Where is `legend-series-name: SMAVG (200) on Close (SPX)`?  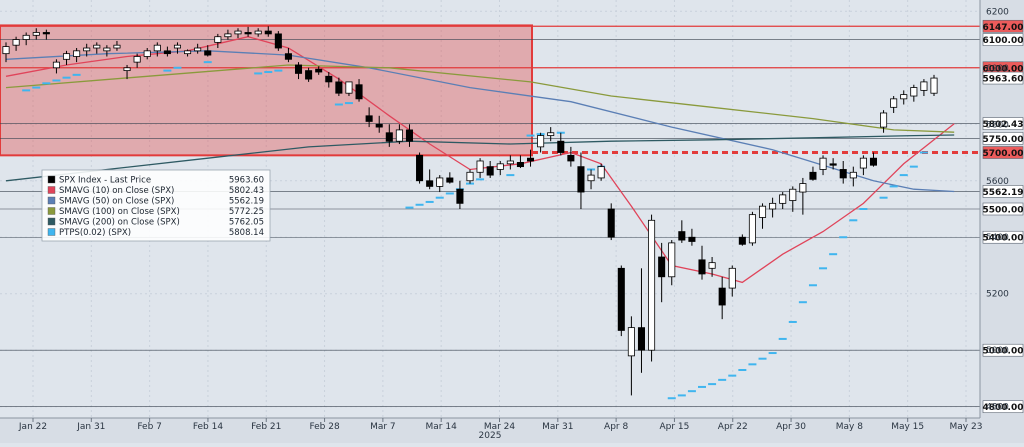 legend-series-name: SMAVG (200) on Close (SPX) is located at coordinates (119, 223).